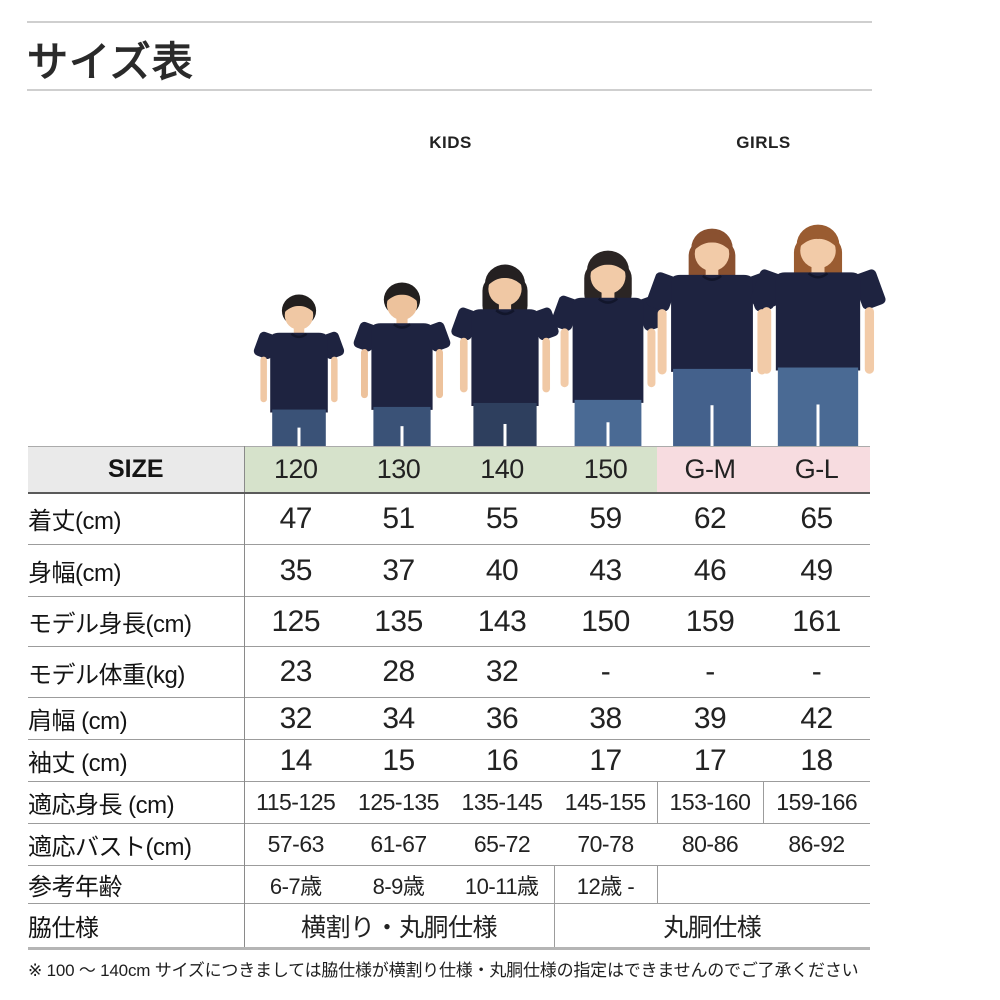  What do you see at coordinates (502, 760) in the screenshot?
I see `value-cell: 16` at bounding box center [502, 760].